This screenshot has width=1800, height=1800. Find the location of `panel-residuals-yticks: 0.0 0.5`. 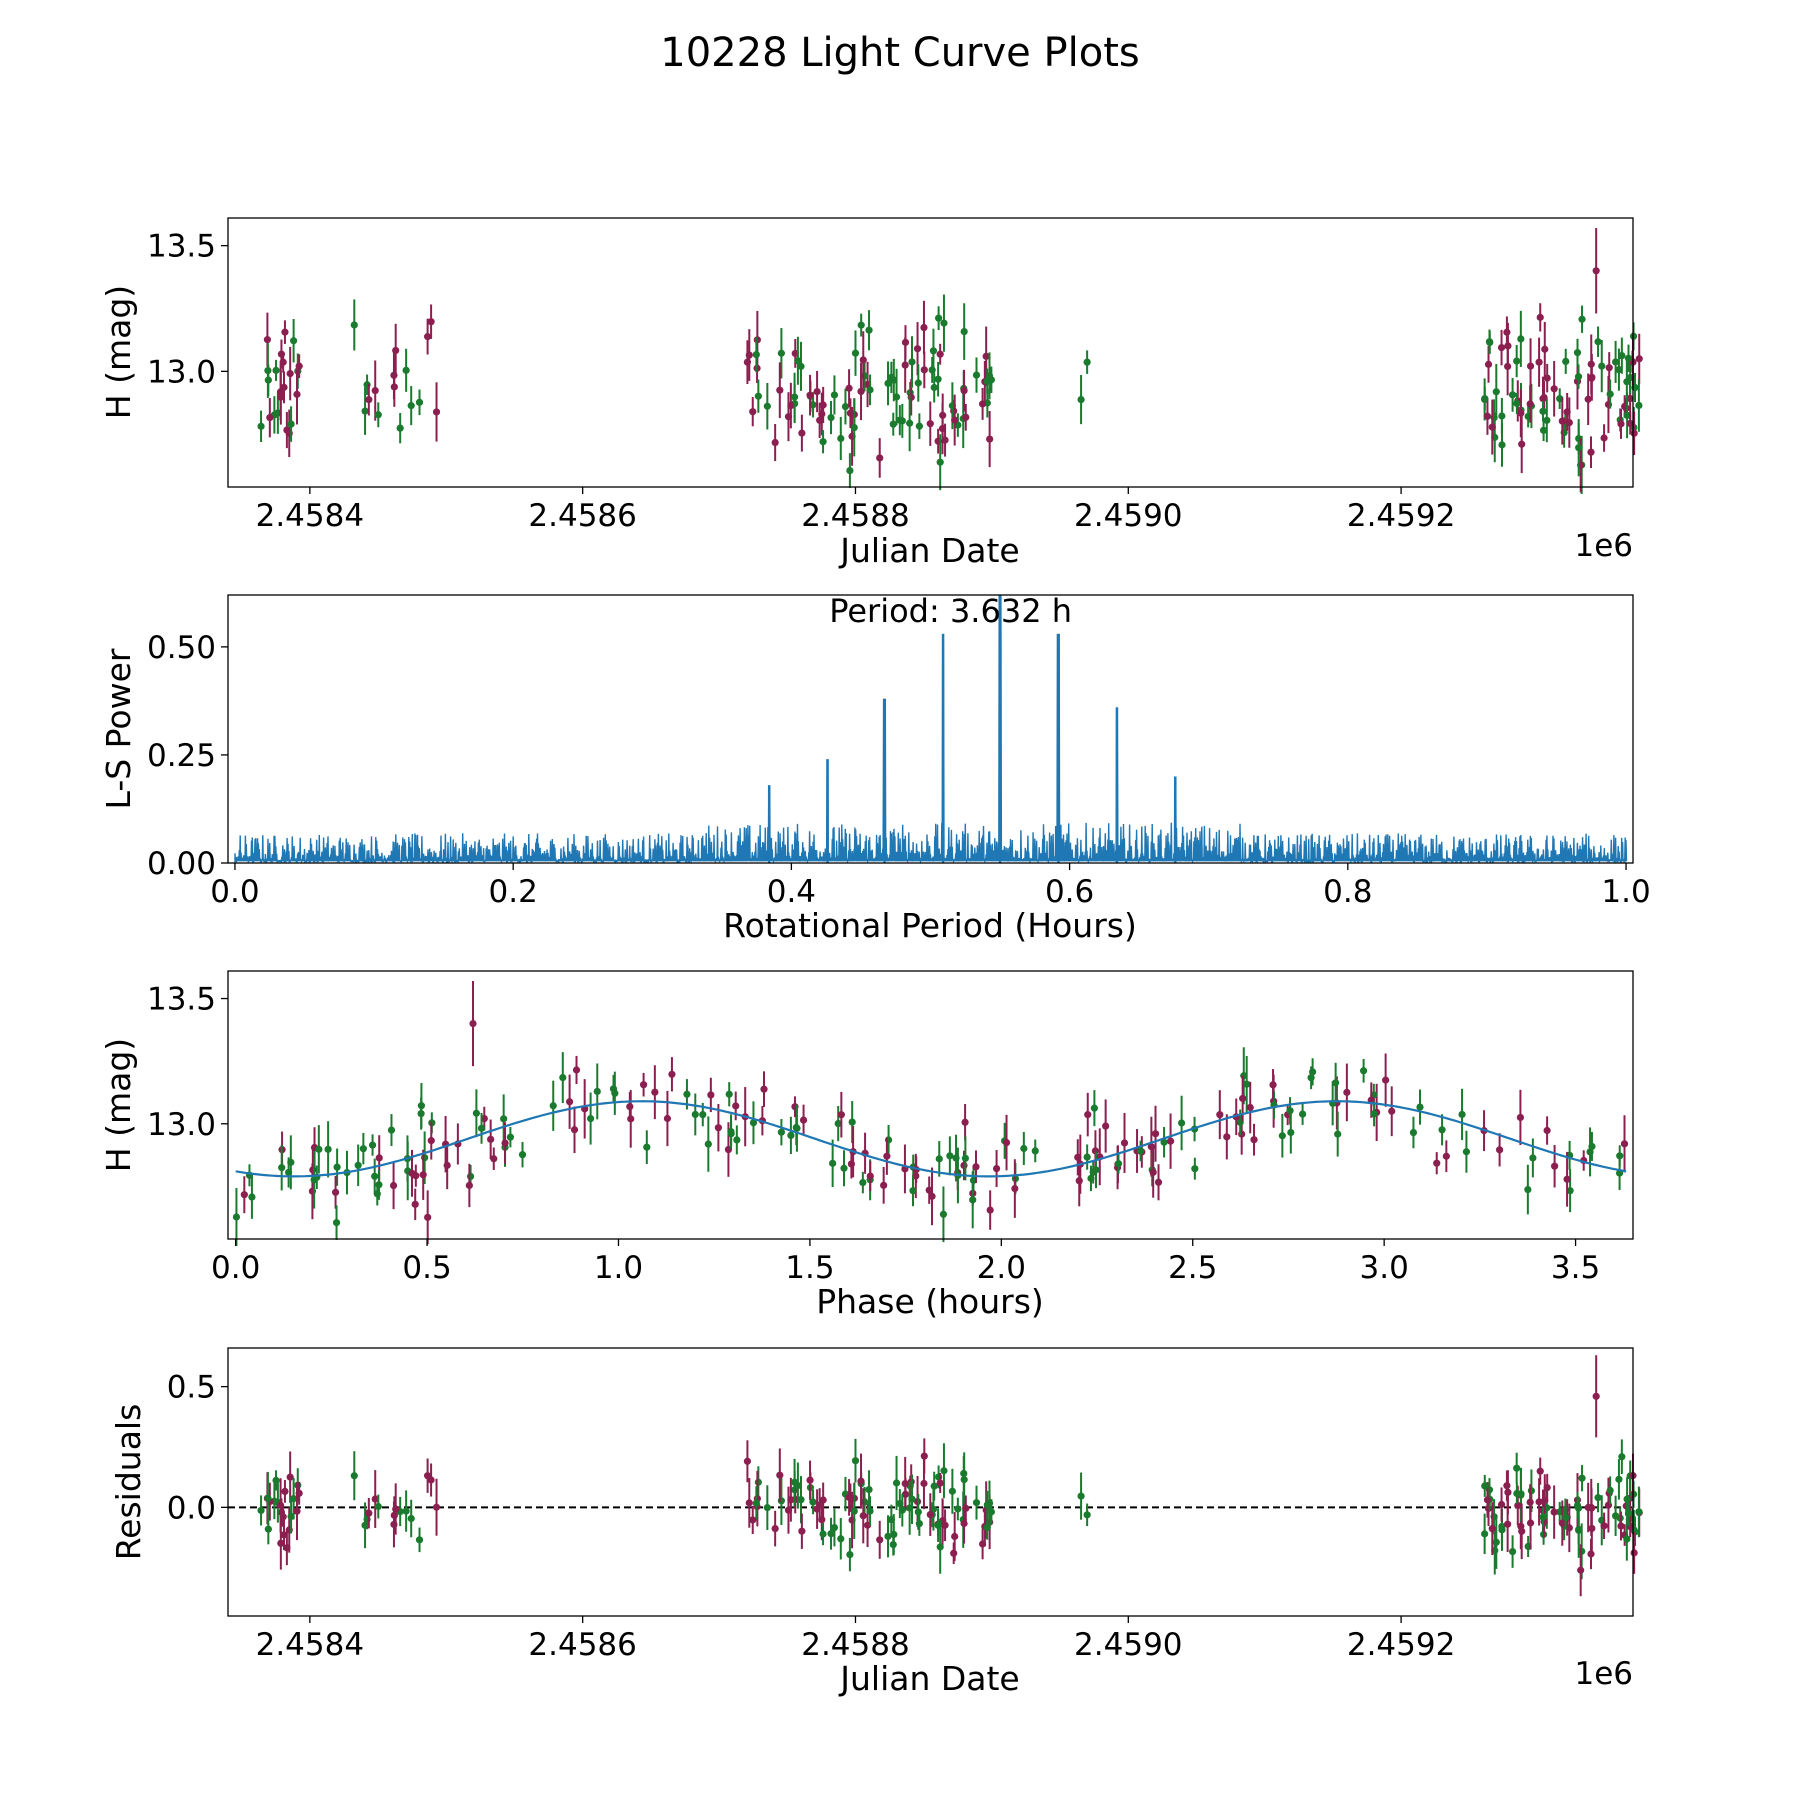

panel-residuals-yticks: 0.0 0.5 is located at coordinates (197, 1448).